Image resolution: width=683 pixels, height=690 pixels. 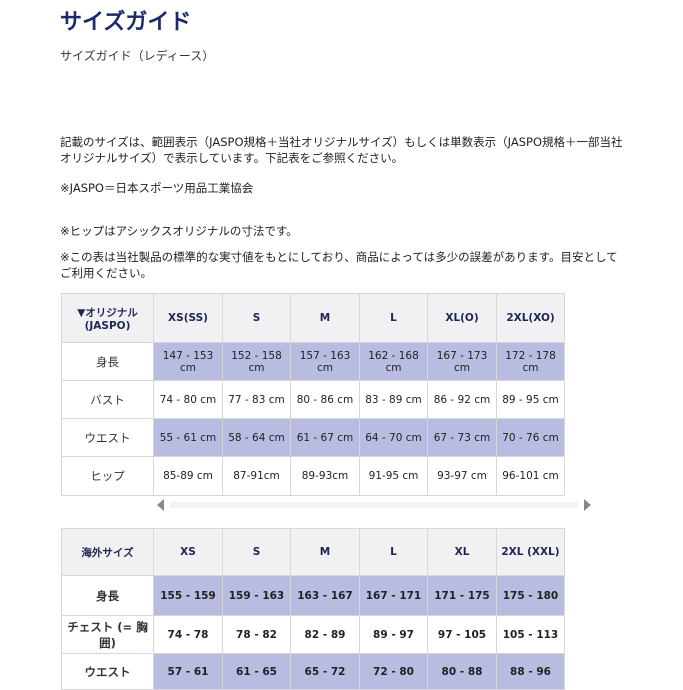 What do you see at coordinates (325, 361) in the screenshot?
I see `value-cell: 157 - 163 cm` at bounding box center [325, 361].